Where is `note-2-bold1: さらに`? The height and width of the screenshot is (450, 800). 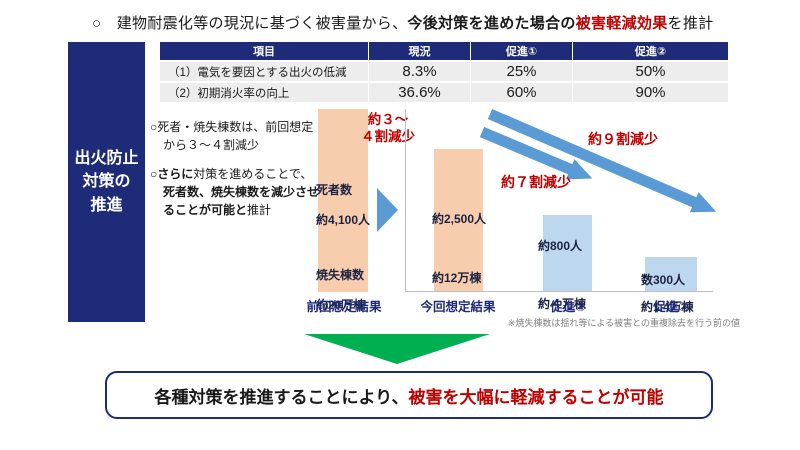 note-2-bold1: さらに is located at coordinates (175, 174).